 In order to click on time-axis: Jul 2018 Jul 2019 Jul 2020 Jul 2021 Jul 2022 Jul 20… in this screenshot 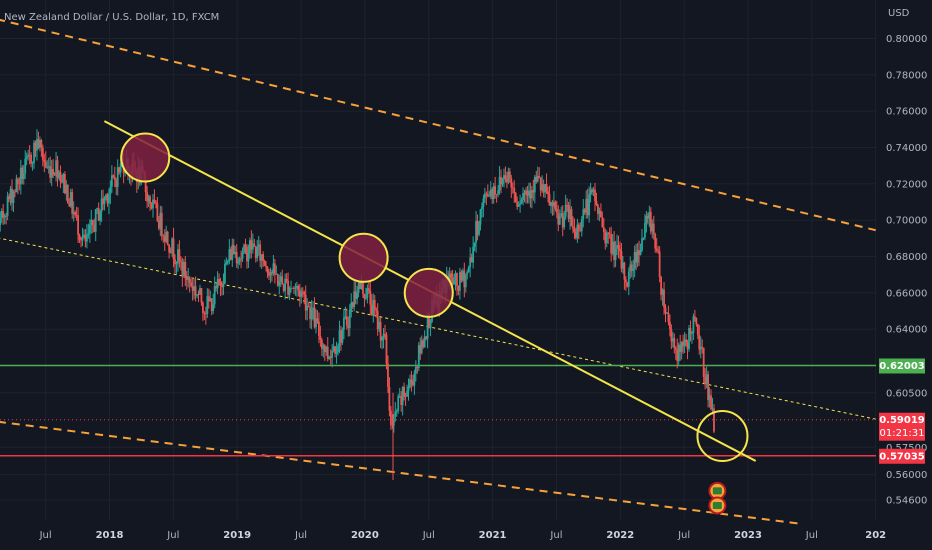, I will do `click(463, 535)`.